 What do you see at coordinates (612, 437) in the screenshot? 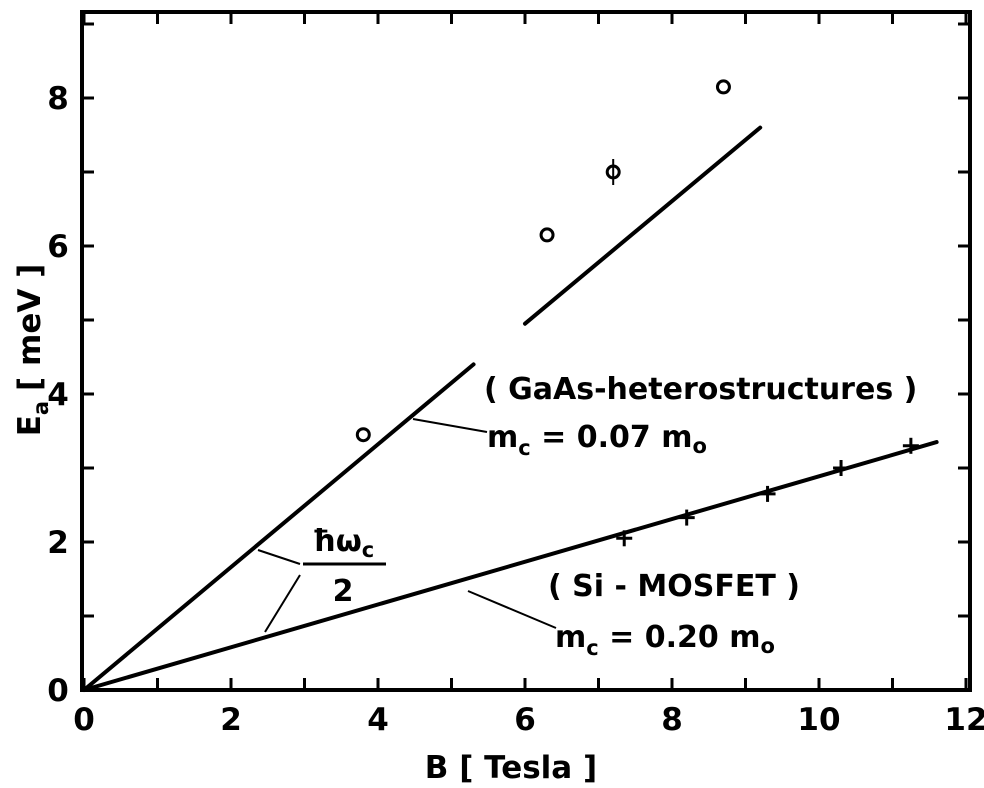
I see `gaas-mass-value: = 0.07 m` at bounding box center [612, 437].